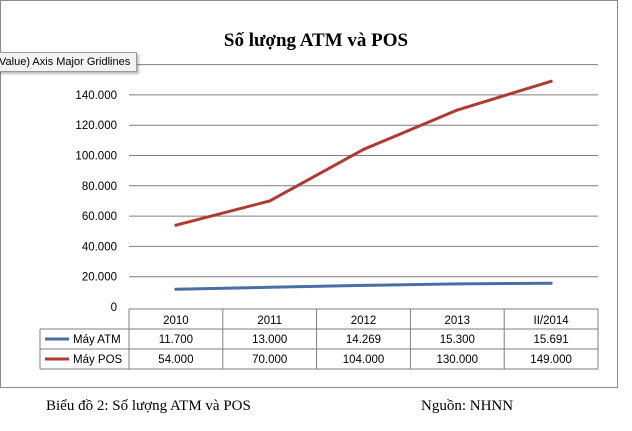 The image size is (632, 431). I want to click on figure-caption: Biểu đồ 2: Số lượng ATM và POS, so click(148, 406).